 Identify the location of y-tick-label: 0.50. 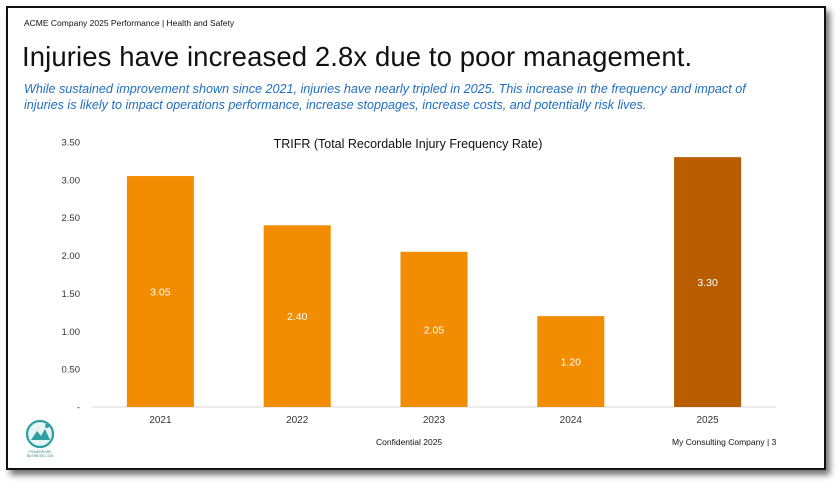
(71, 370).